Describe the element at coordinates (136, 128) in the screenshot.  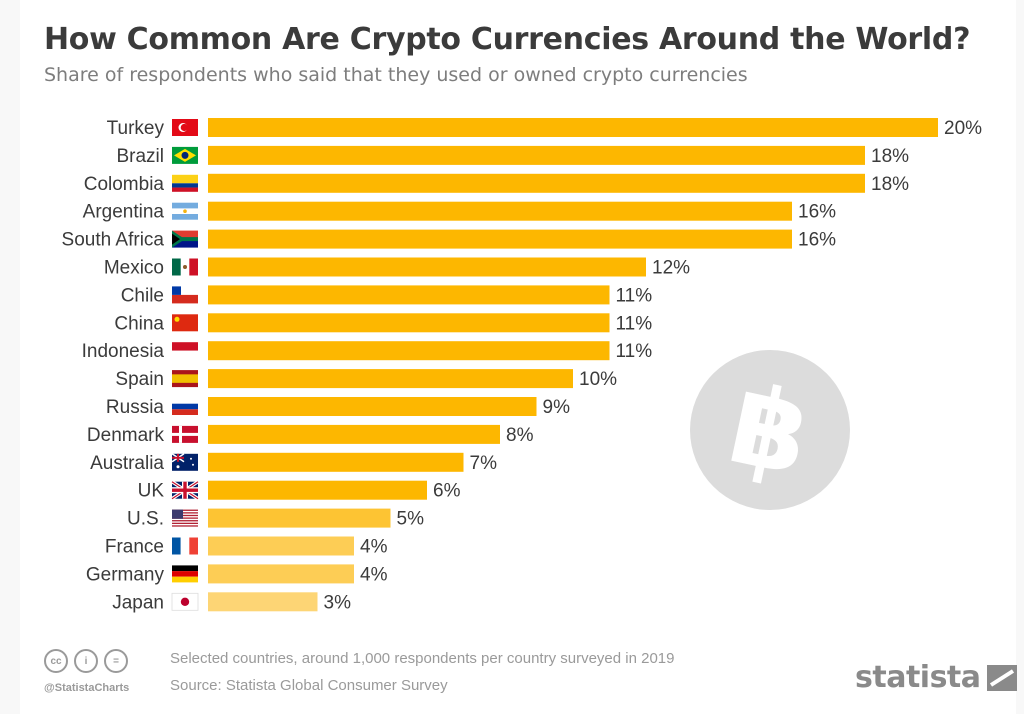
I see `category-label: Turkey` at that location.